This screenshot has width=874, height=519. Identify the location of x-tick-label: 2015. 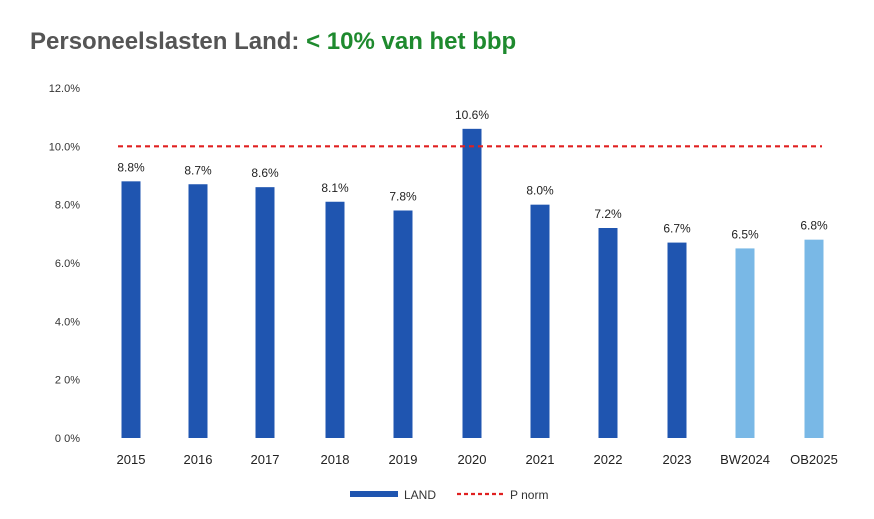
(131, 459).